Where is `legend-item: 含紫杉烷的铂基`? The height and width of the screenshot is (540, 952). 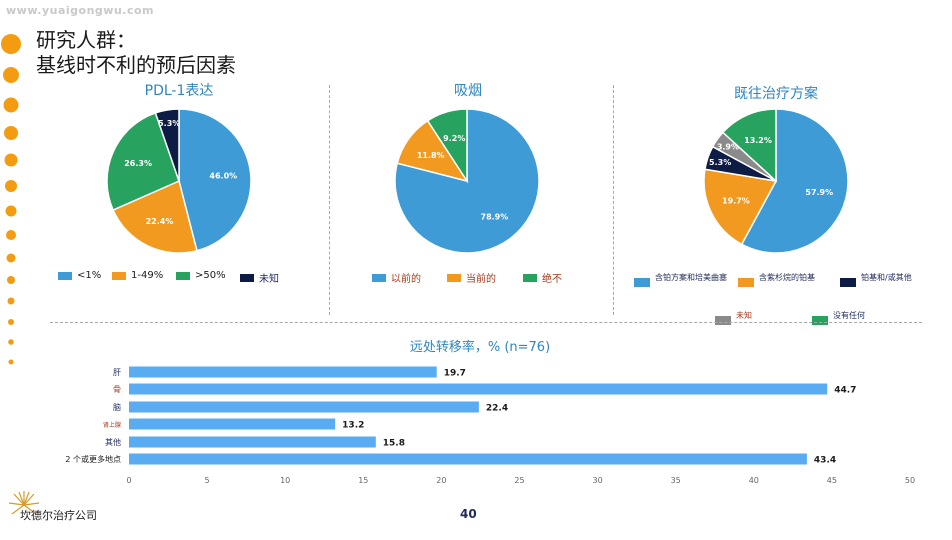
legend-item: 含紫杉烷的铂基 is located at coordinates (776, 277).